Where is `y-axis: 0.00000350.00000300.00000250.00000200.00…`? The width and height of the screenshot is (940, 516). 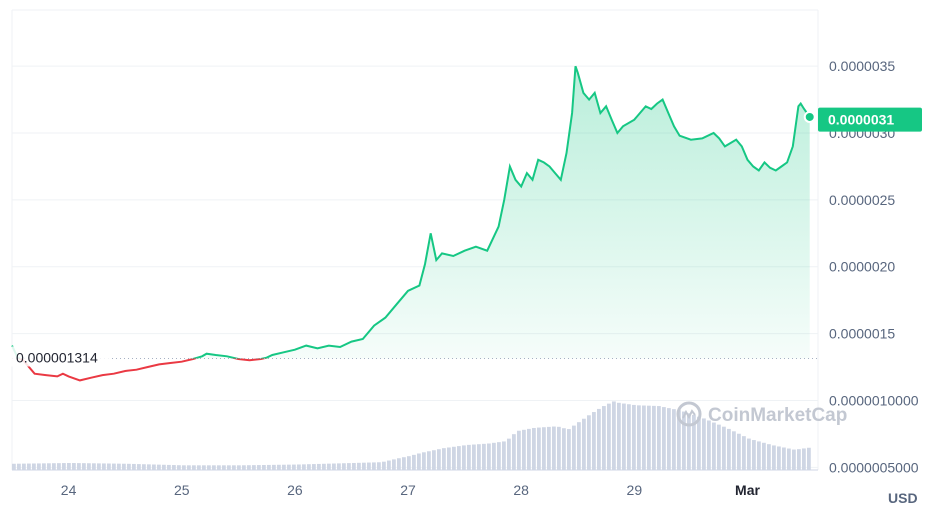
y-axis: 0.00000350.00000300.00000250.00000200.00… is located at coordinates (874, 266).